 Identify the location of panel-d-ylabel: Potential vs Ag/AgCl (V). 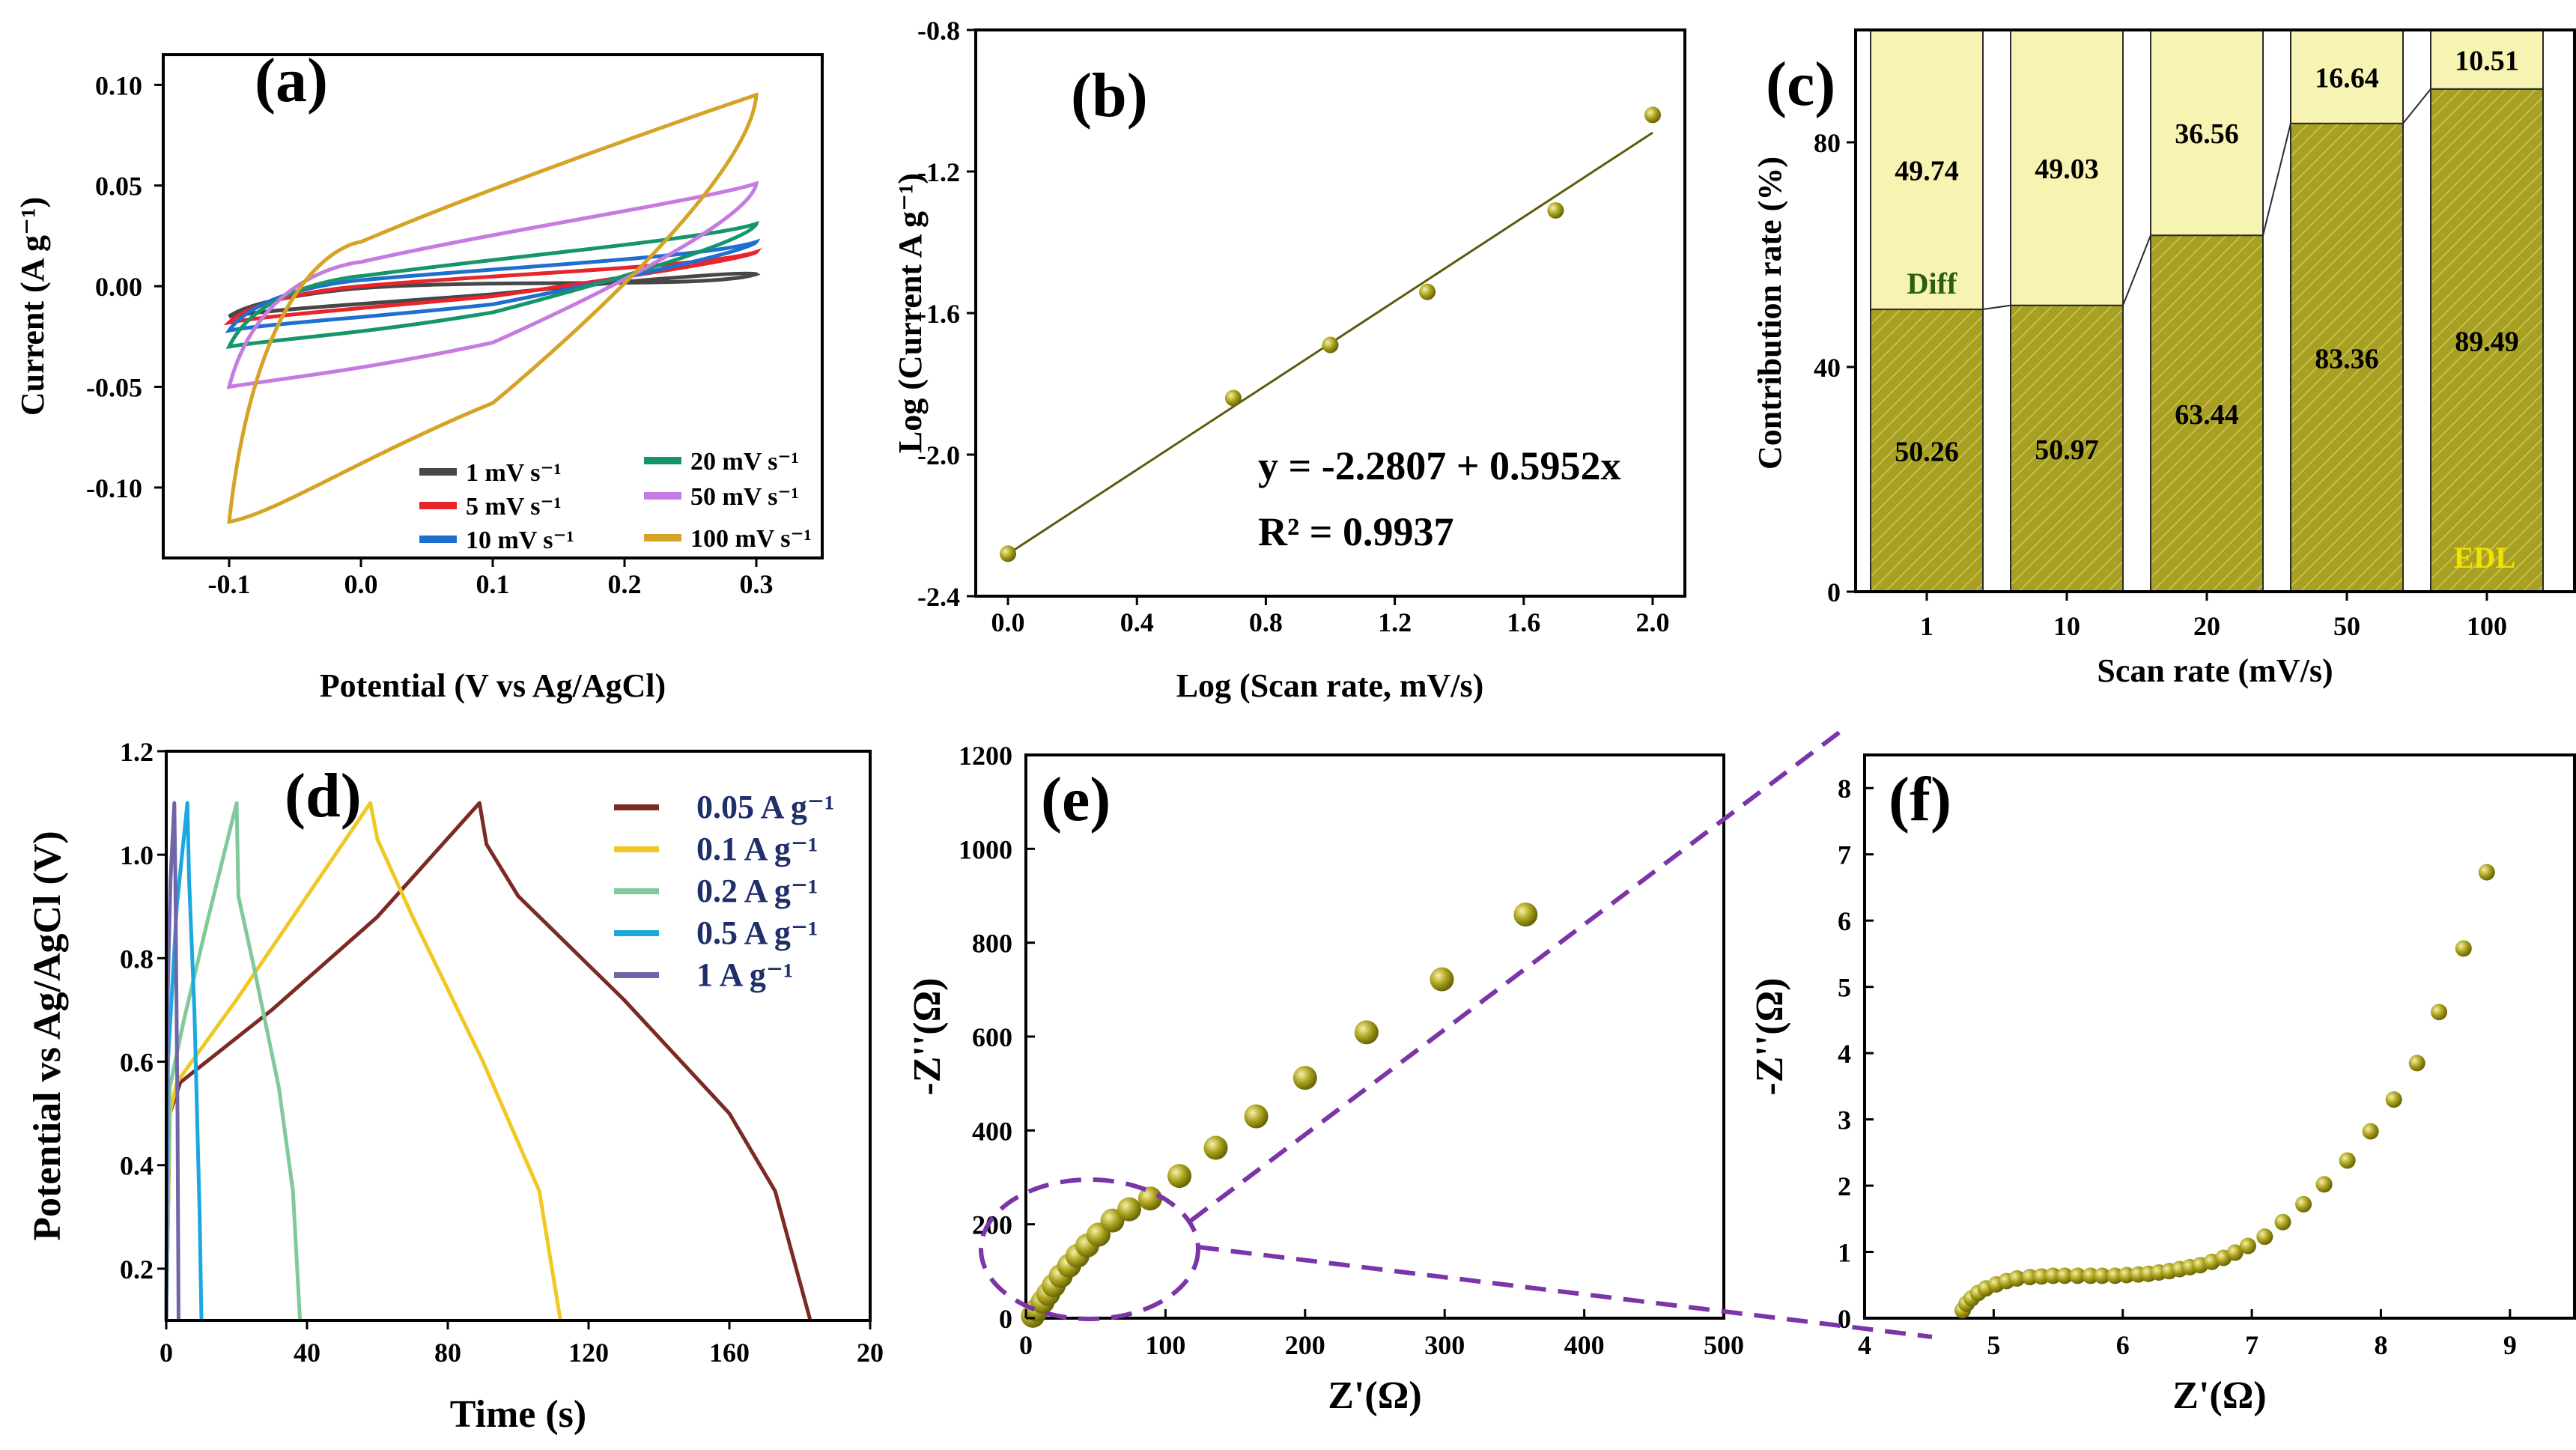
(47, 1035).